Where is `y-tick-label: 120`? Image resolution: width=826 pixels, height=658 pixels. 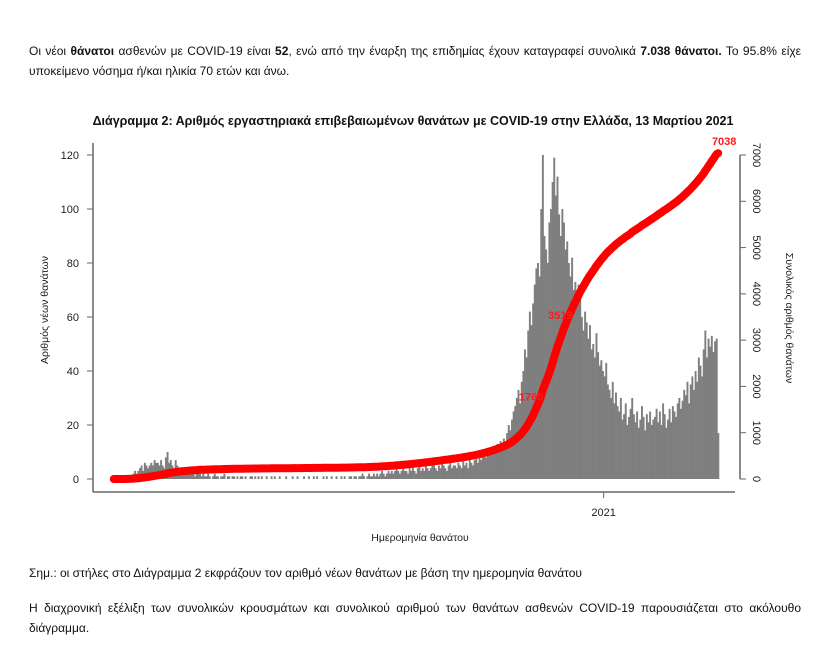
y-tick-label: 120 is located at coordinates (70, 156).